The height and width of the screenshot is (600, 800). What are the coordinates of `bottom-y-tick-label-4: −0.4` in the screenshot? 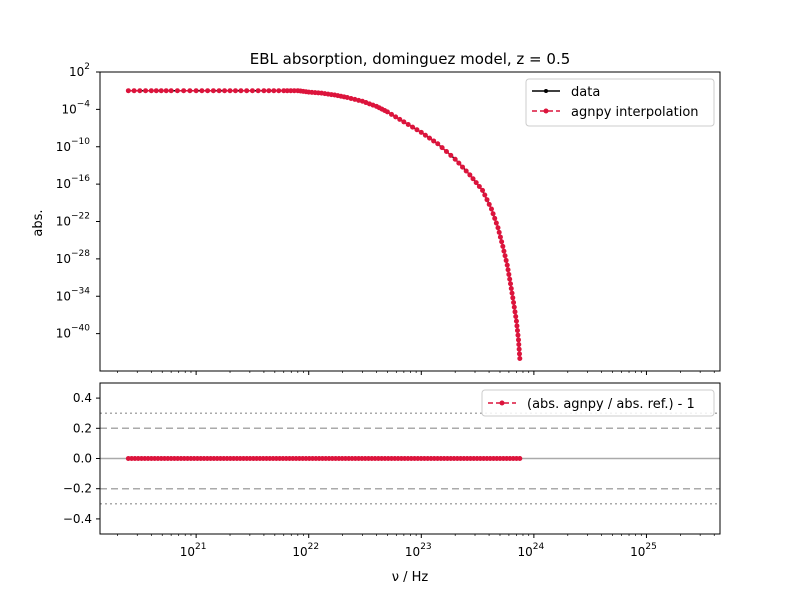 It's located at (77, 519).